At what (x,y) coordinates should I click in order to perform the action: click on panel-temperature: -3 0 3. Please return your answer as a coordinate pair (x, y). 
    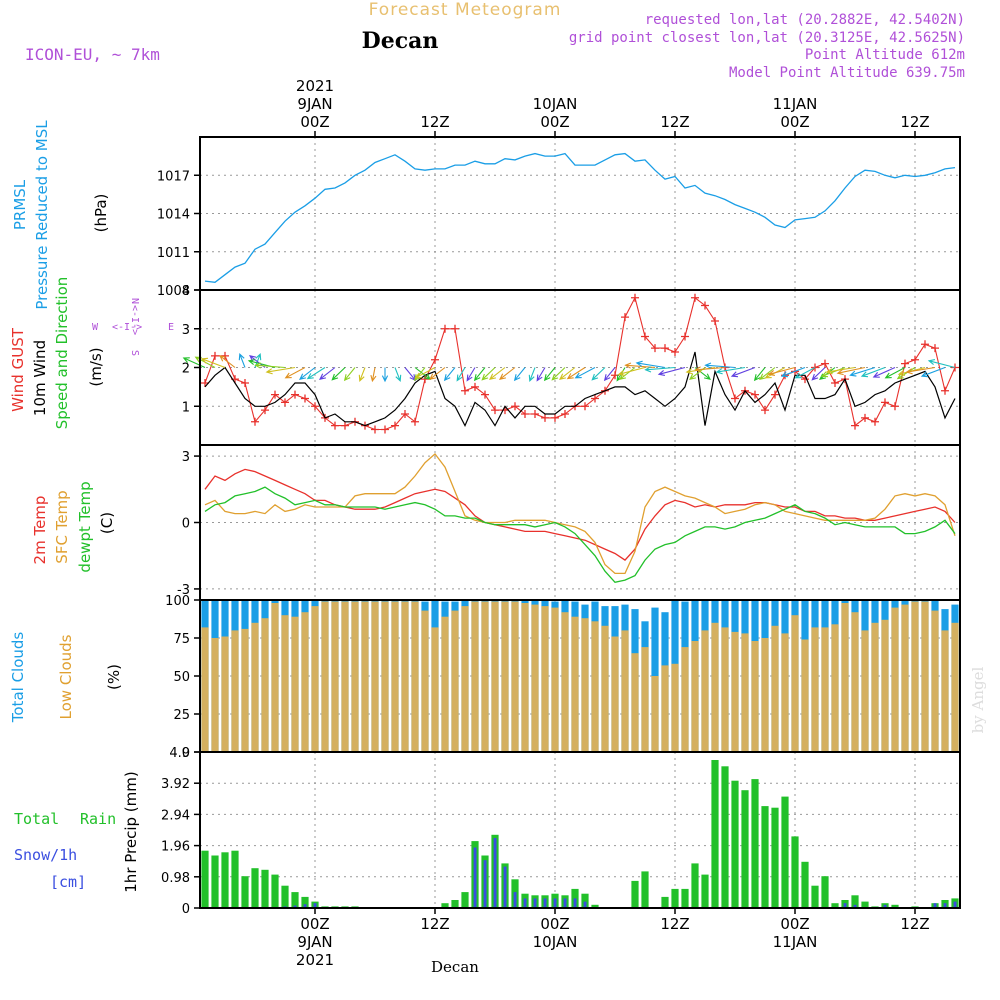
    Looking at the image, I should click on (569, 522).